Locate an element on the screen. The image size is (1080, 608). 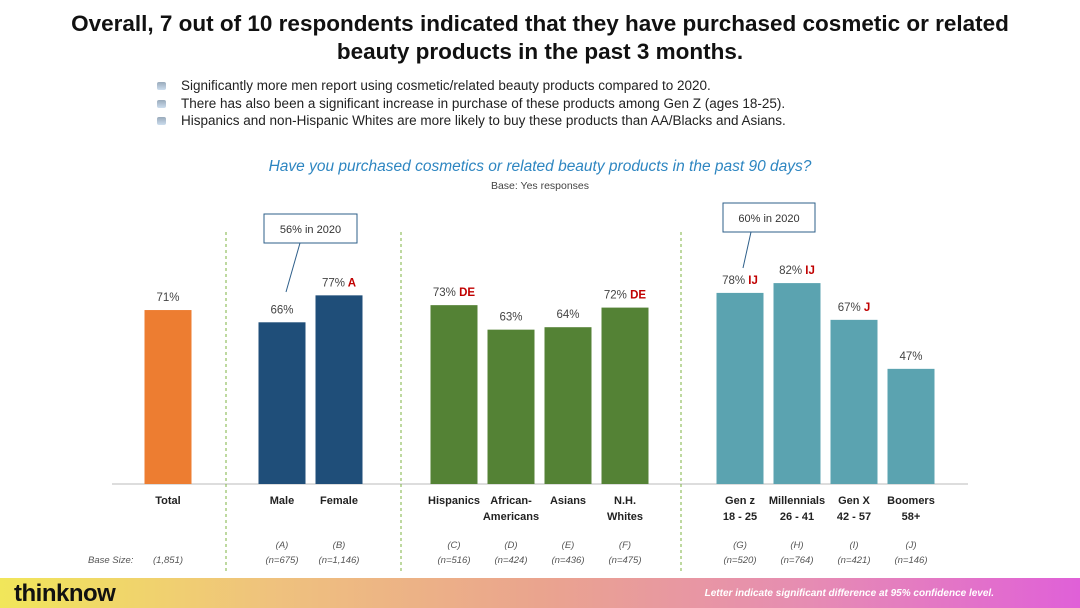
bar-asians is located at coordinates (568, 405).